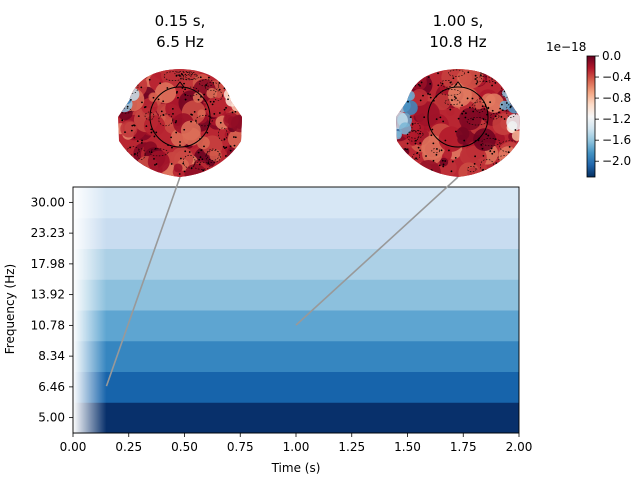 The width and height of the screenshot is (640, 480). What do you see at coordinates (616, 140) in the screenshot?
I see `colorbar-tick-label: −1.6` at bounding box center [616, 140].